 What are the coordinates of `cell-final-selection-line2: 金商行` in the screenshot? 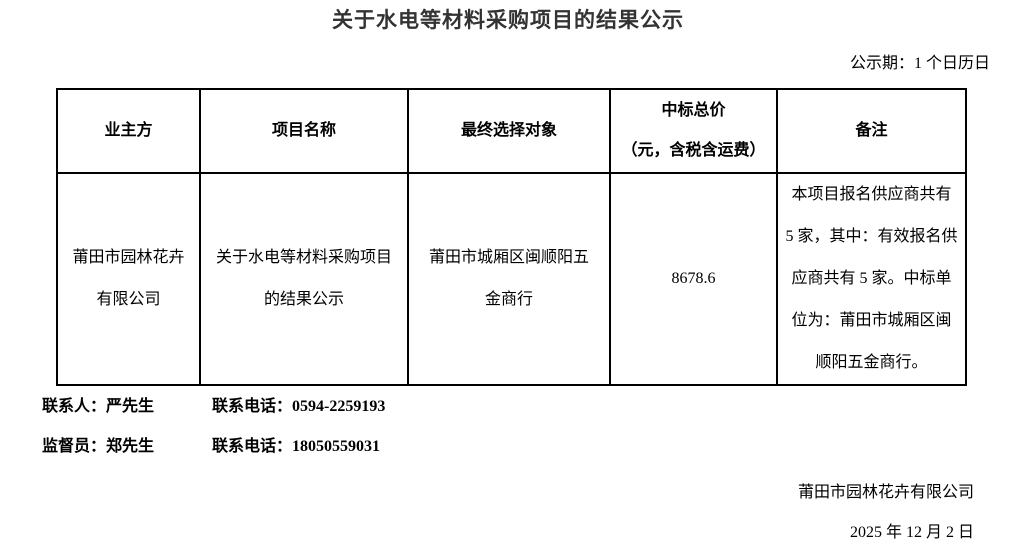 It's located at (508, 299).